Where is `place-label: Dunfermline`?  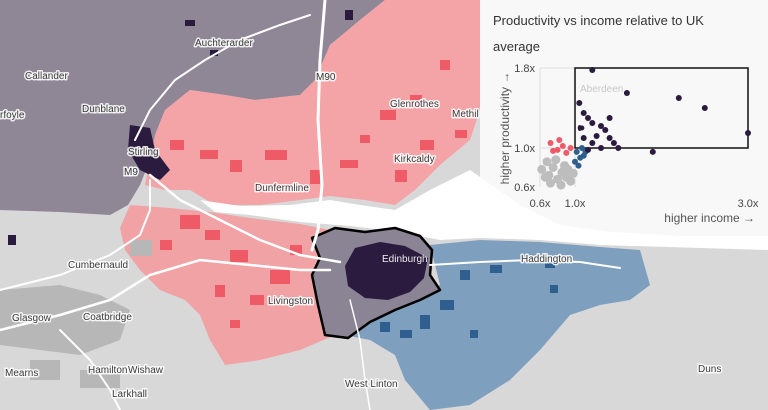 place-label: Dunfermline is located at coordinates (282, 188).